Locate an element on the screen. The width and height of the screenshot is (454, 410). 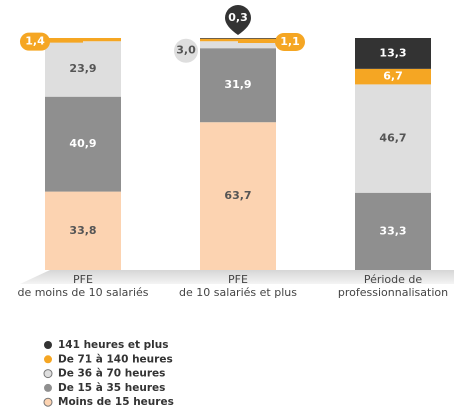
x-tick-label: Période de professionnalisation is located at coordinates (393, 286).